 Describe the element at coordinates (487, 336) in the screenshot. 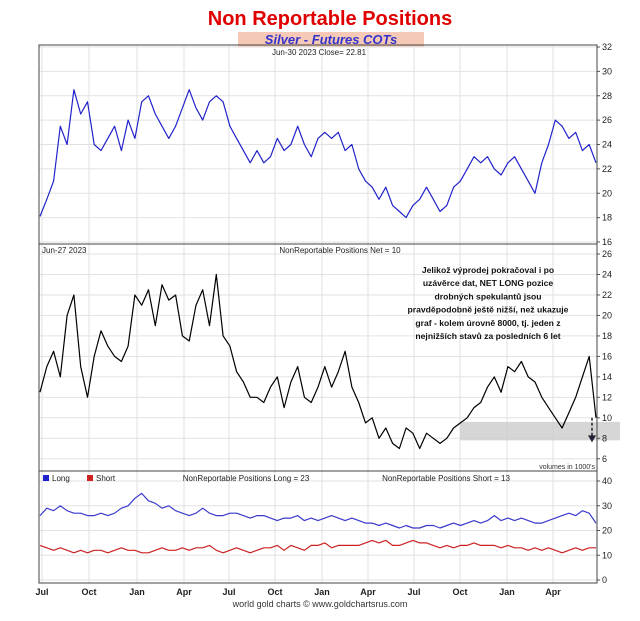

I see `annotation-line: nejnižších stavů za posledních 6 let` at that location.